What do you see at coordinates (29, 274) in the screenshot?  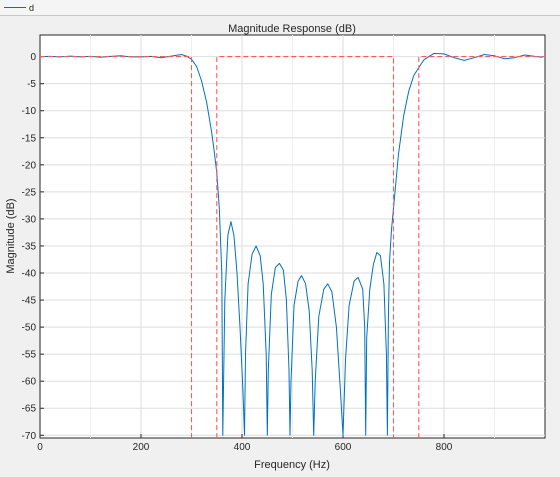 I see `y-tick-label: -40` at bounding box center [29, 274].